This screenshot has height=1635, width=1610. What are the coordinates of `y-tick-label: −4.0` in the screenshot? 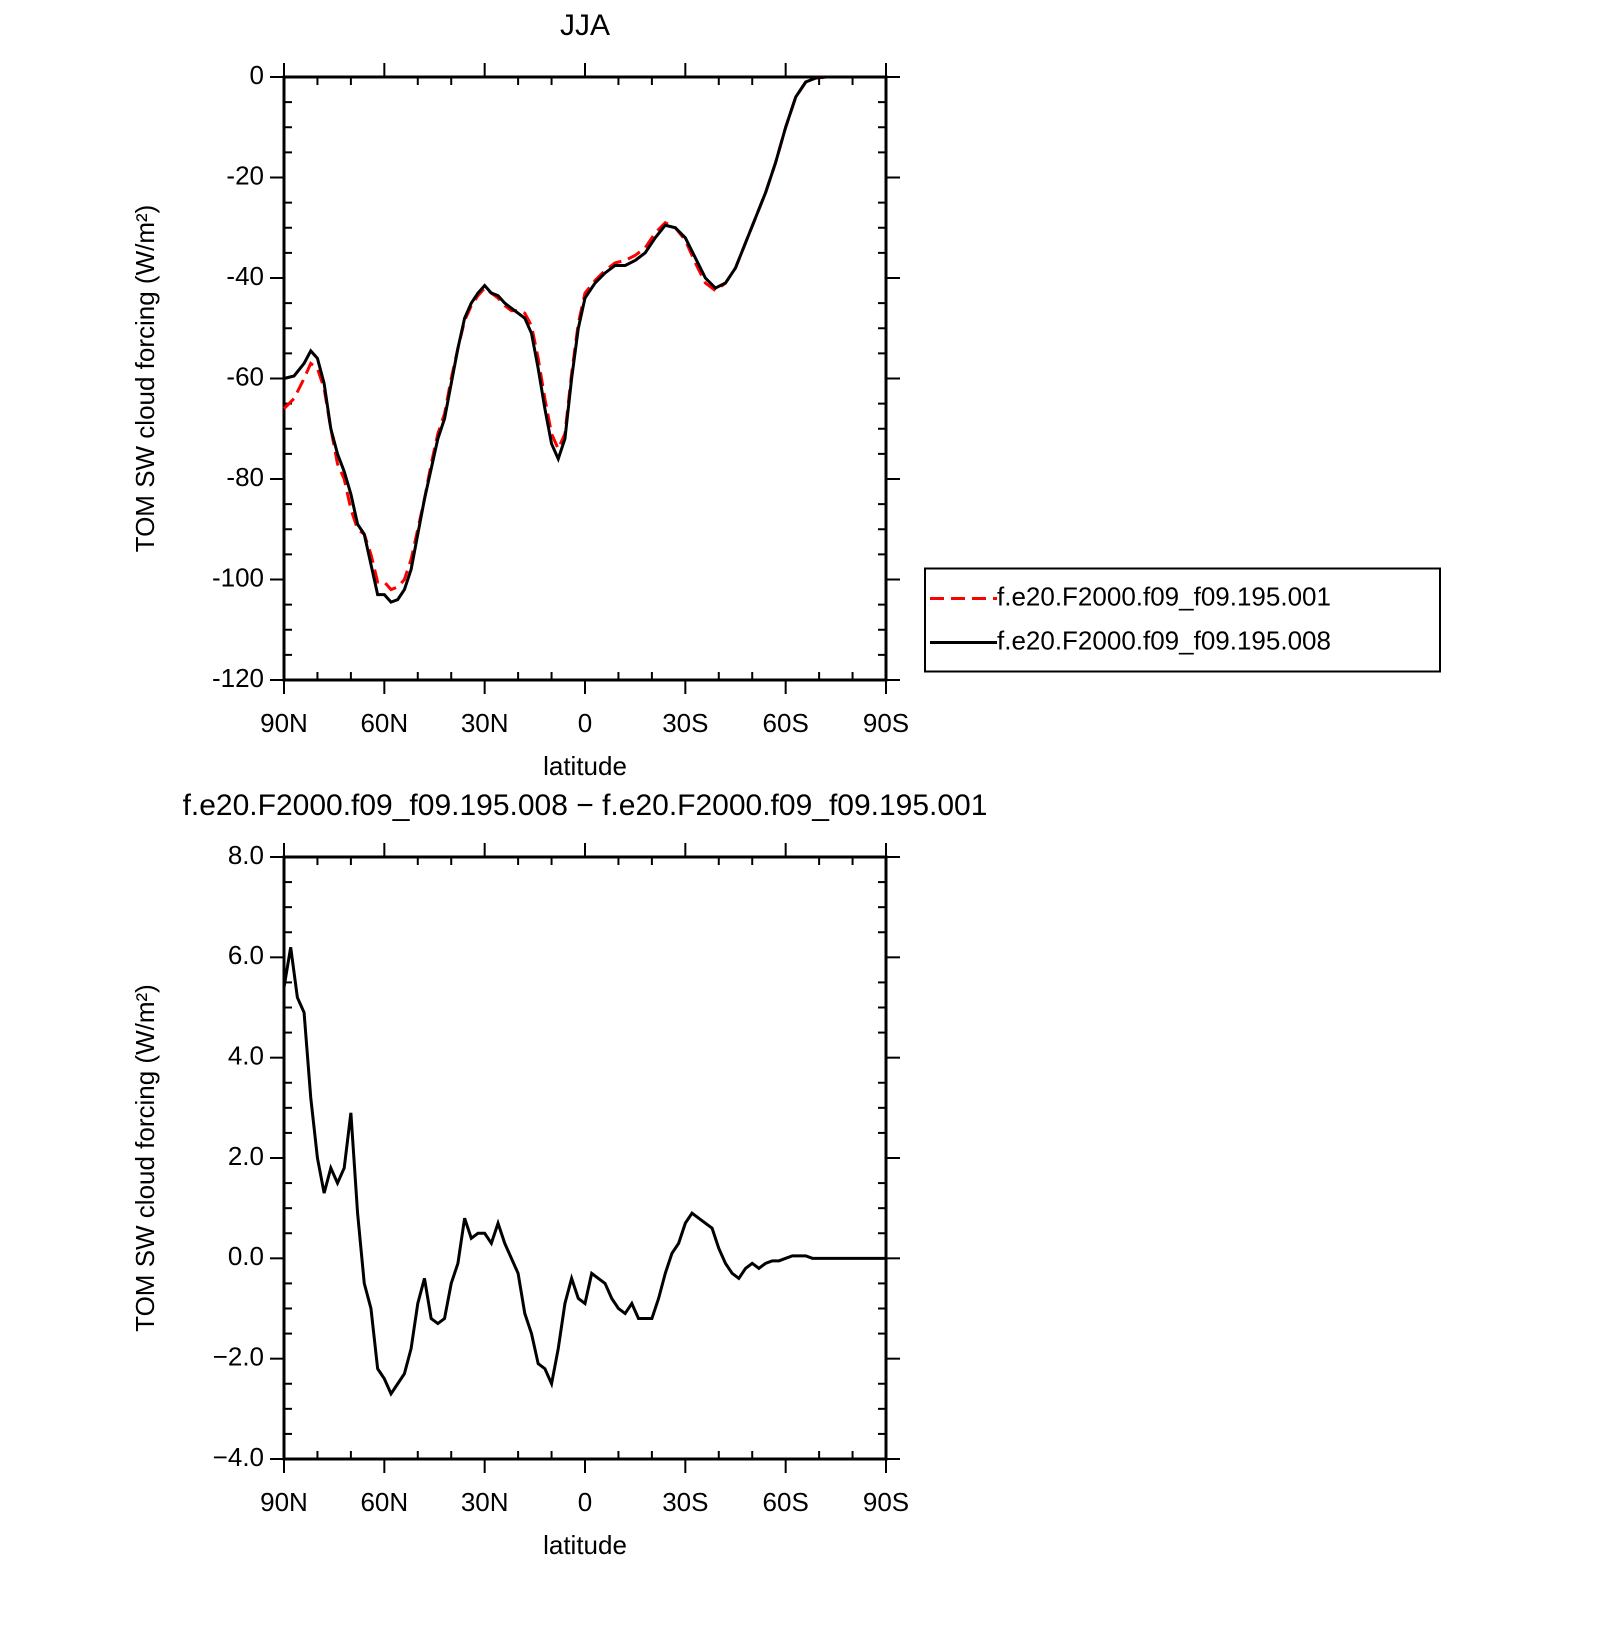 It's located at (238, 1457).